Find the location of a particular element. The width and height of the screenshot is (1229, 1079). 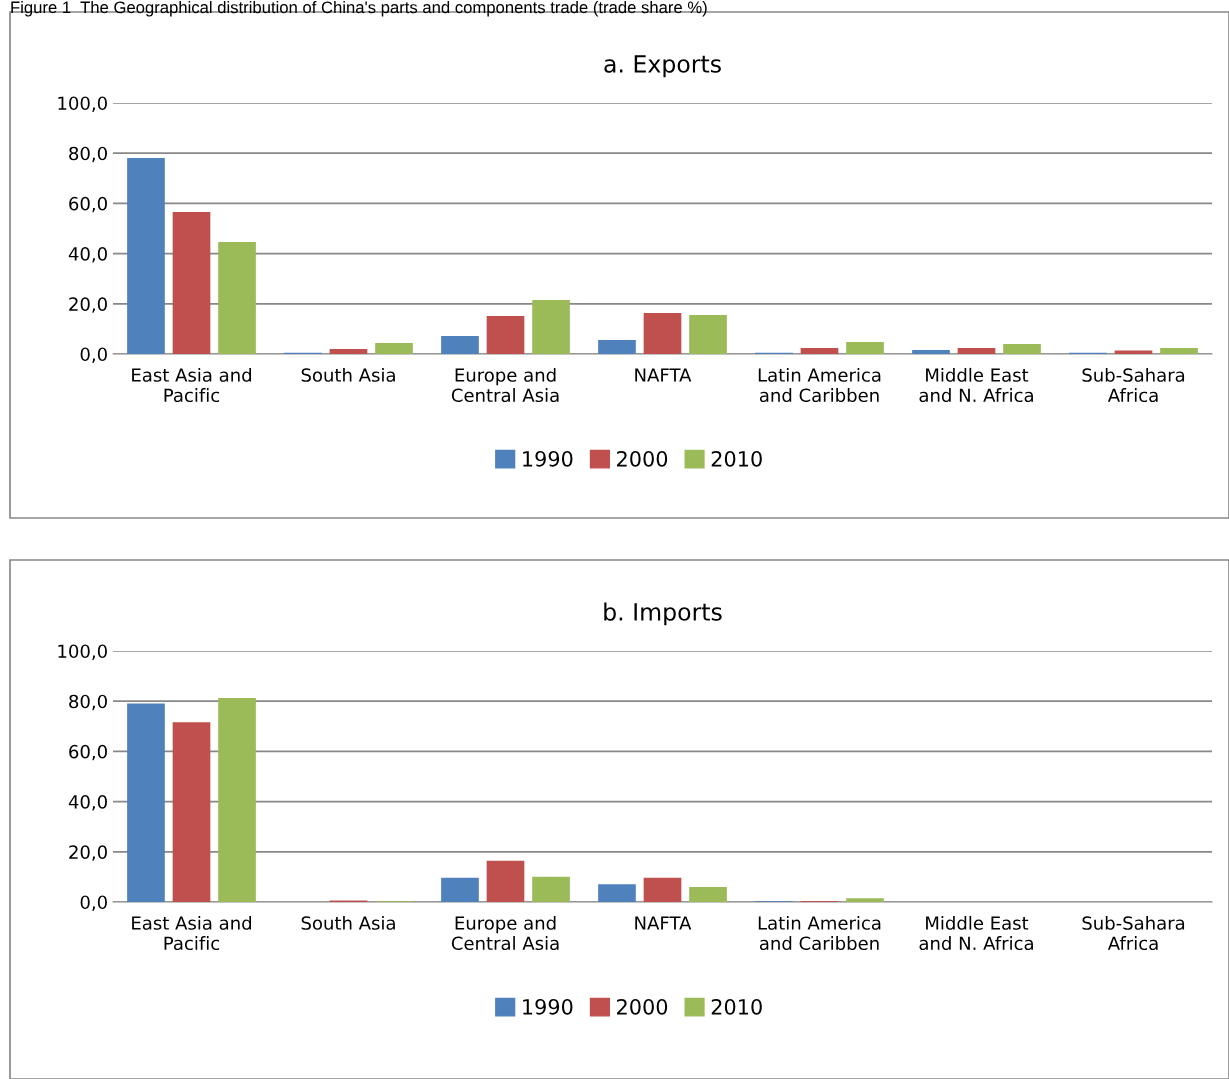

chart-title: a. Exports is located at coordinates (662, 66).